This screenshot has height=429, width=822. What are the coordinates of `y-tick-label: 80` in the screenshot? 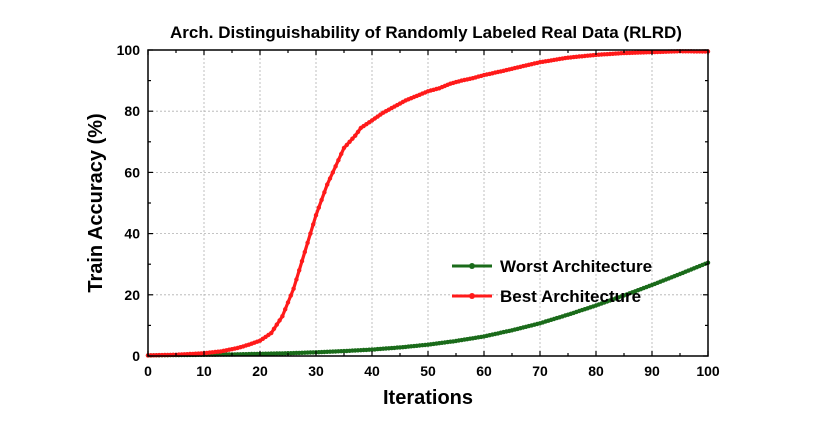 It's located at (132, 111).